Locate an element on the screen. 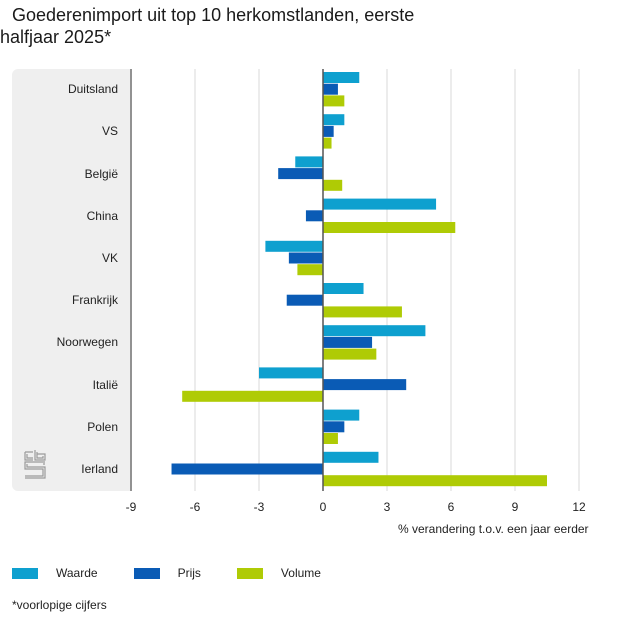 Image resolution: width=626 pixels, height=626 pixels. category-label: VK is located at coordinates (109, 258).